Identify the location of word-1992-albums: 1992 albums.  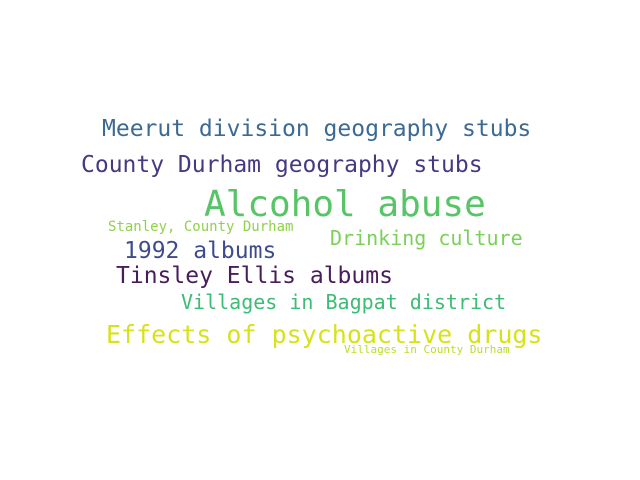
(200, 251).